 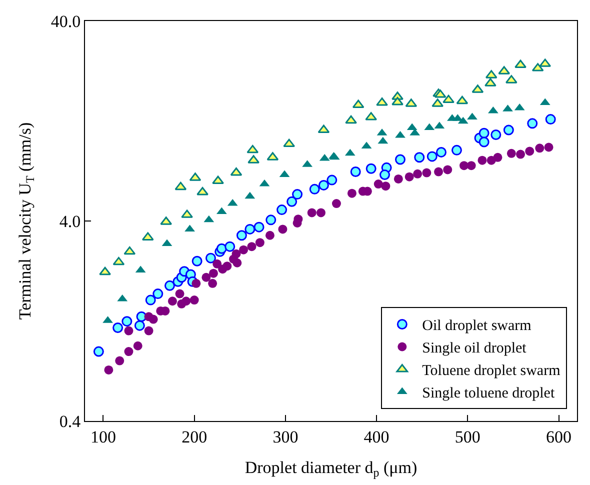 What do you see at coordinates (65, 21) in the screenshot?
I see `y-tick-label: 40.0` at bounding box center [65, 21].